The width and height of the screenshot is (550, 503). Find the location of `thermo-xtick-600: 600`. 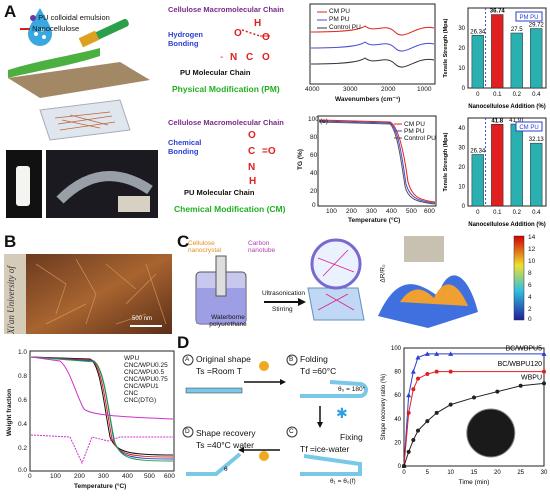

thermo-xtick-600: 600 is located at coordinates (169, 476).